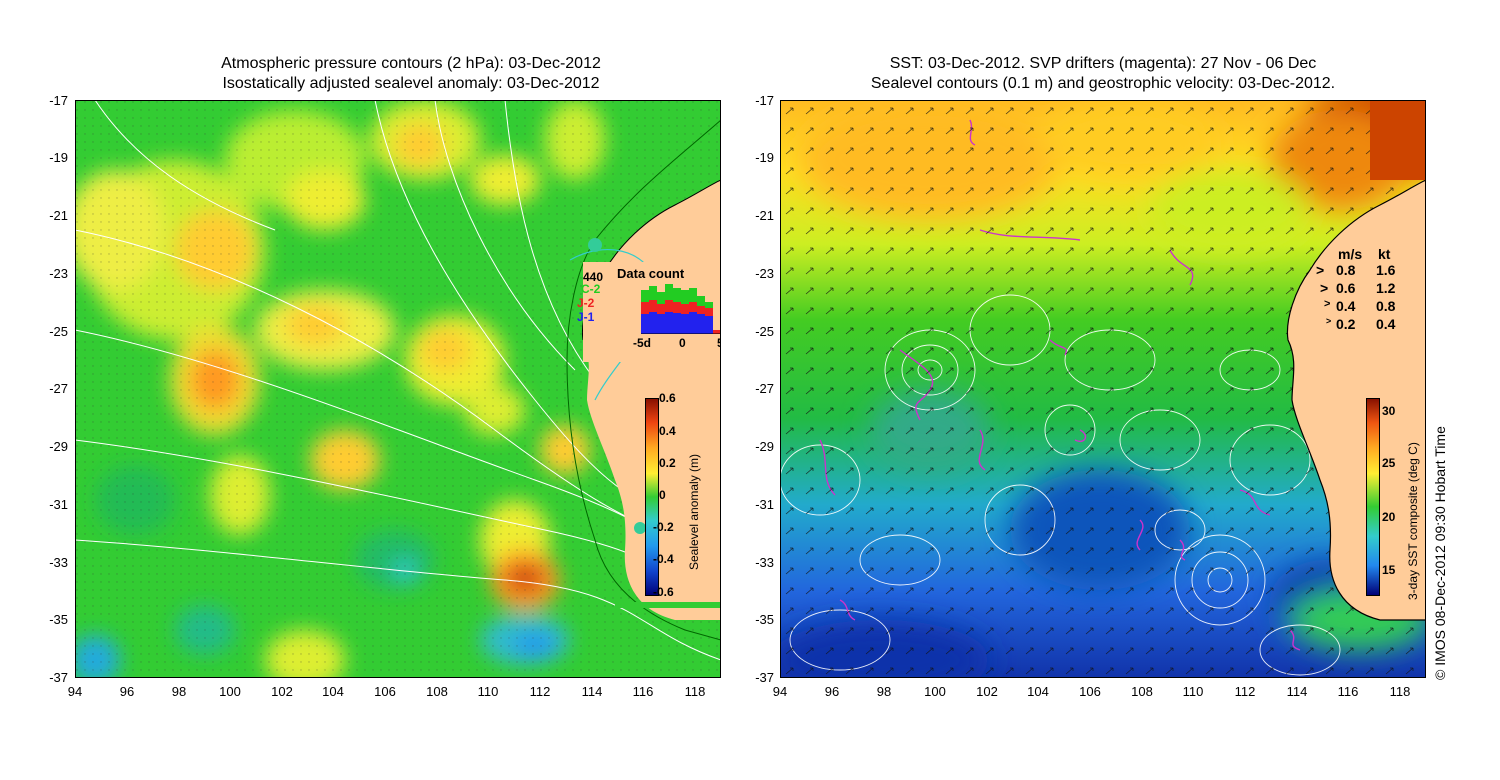  I want to click on inset-xtick-end: 5, so click(719, 343).